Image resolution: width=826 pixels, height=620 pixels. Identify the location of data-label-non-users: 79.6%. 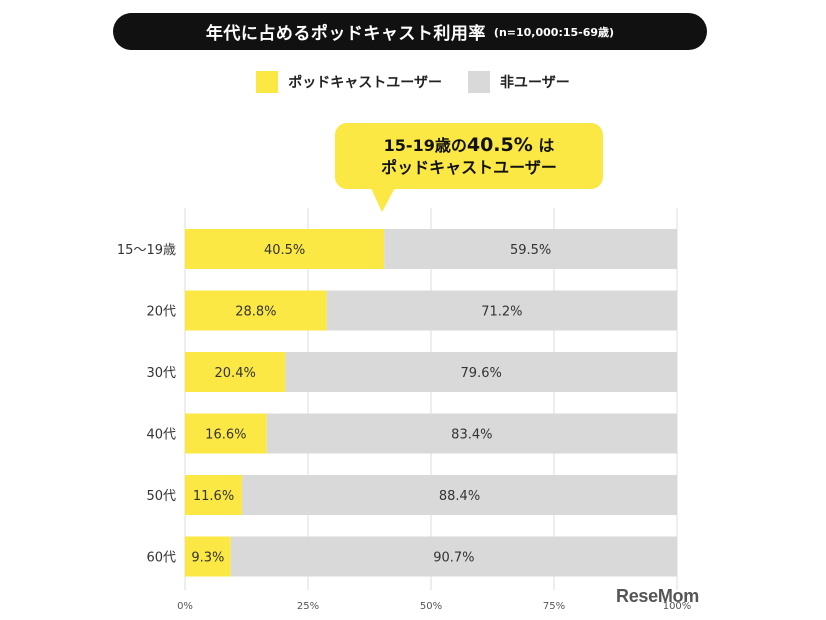
(481, 373).